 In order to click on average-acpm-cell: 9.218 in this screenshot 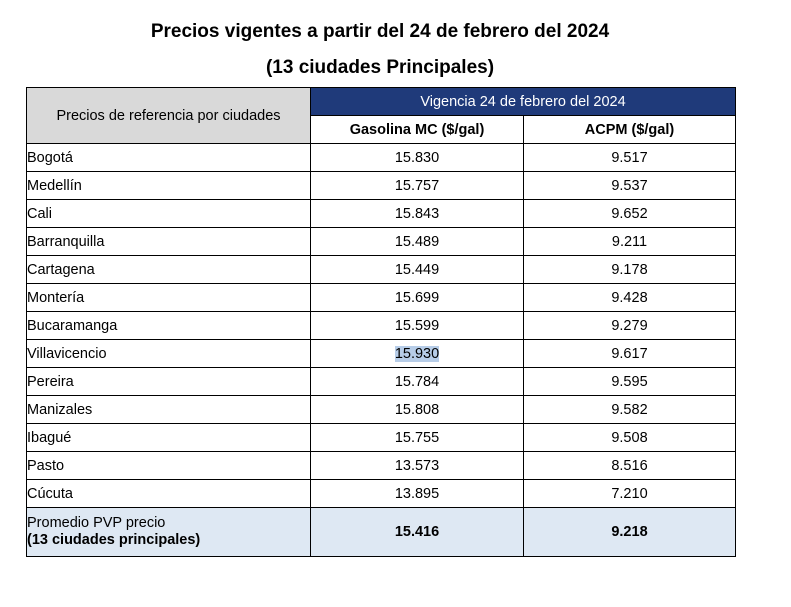, I will do `click(629, 532)`.